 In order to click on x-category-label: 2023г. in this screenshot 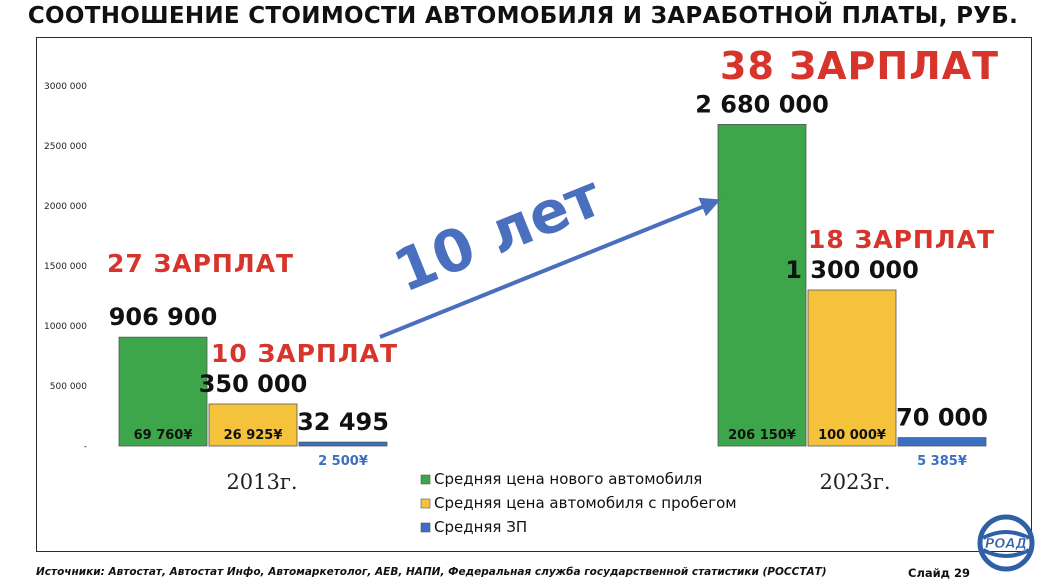, I will do `click(854, 482)`.